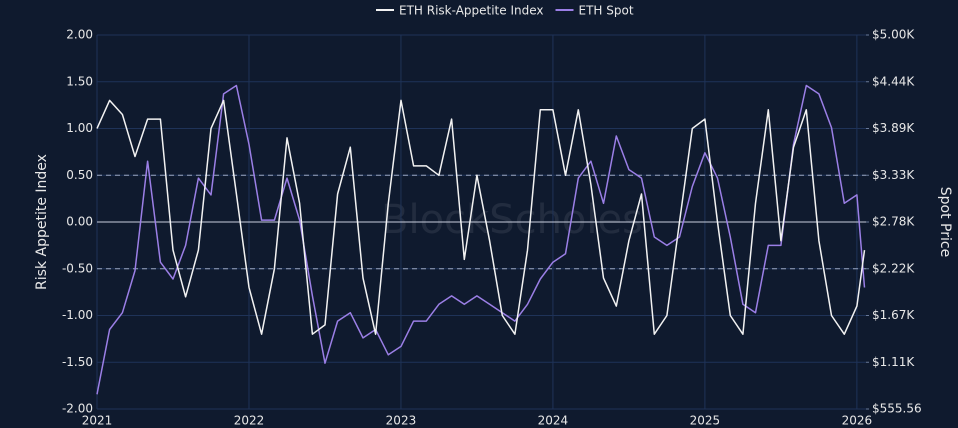  Describe the element at coordinates (249, 421) in the screenshot. I see `x-tick-label: 2022` at that location.